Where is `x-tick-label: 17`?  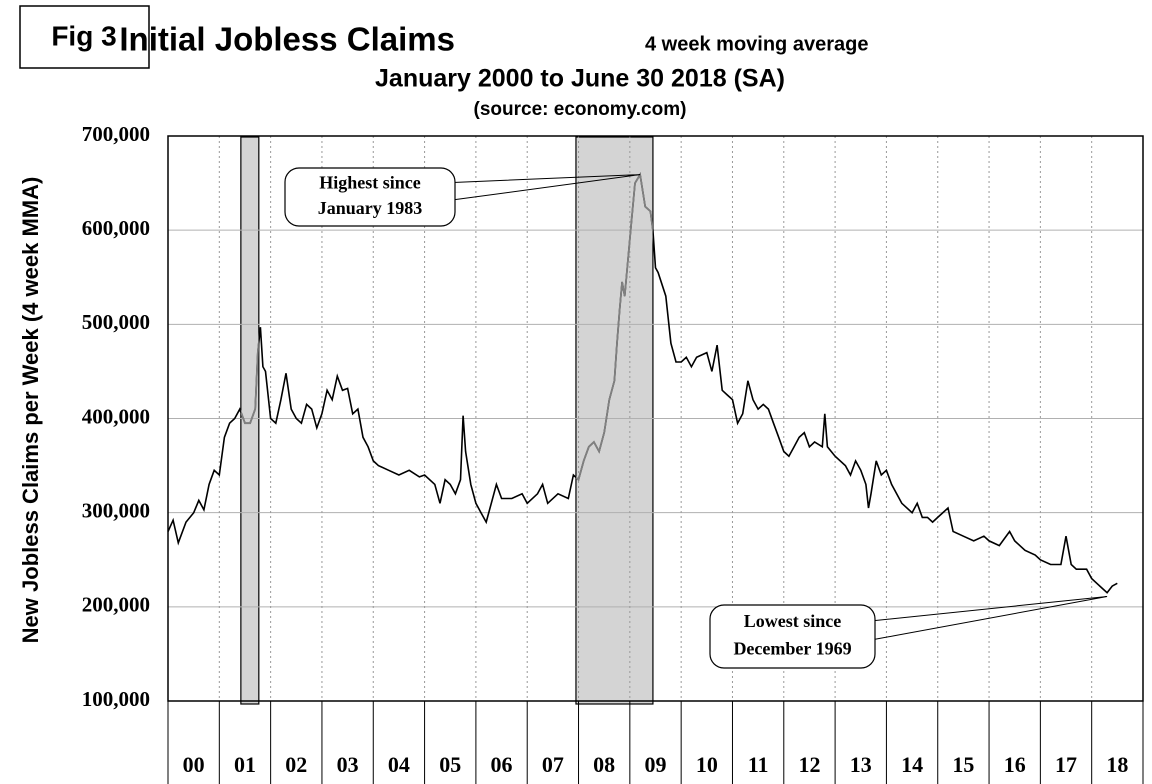
x-tick-label: 17 is located at coordinates (1066, 764).